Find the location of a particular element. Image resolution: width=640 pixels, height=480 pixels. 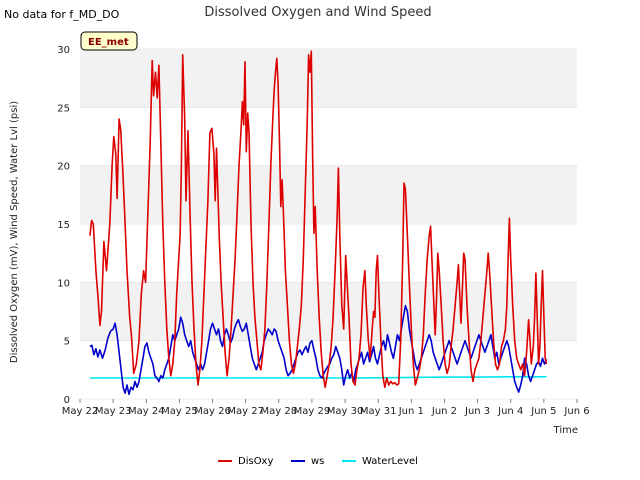

legend-label: ws is located at coordinates (317, 461).